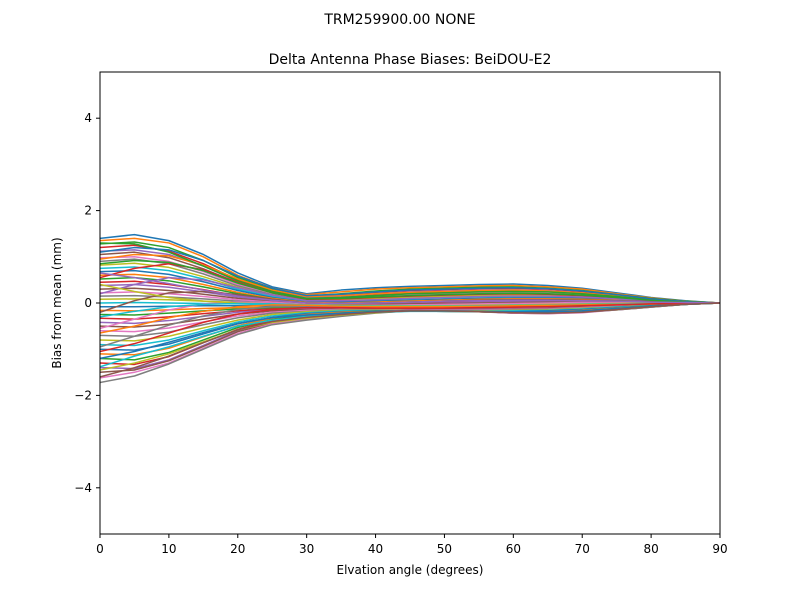 The width and height of the screenshot is (800, 600). Describe the element at coordinates (306, 549) in the screenshot. I see `x-tick-label: 30` at that location.